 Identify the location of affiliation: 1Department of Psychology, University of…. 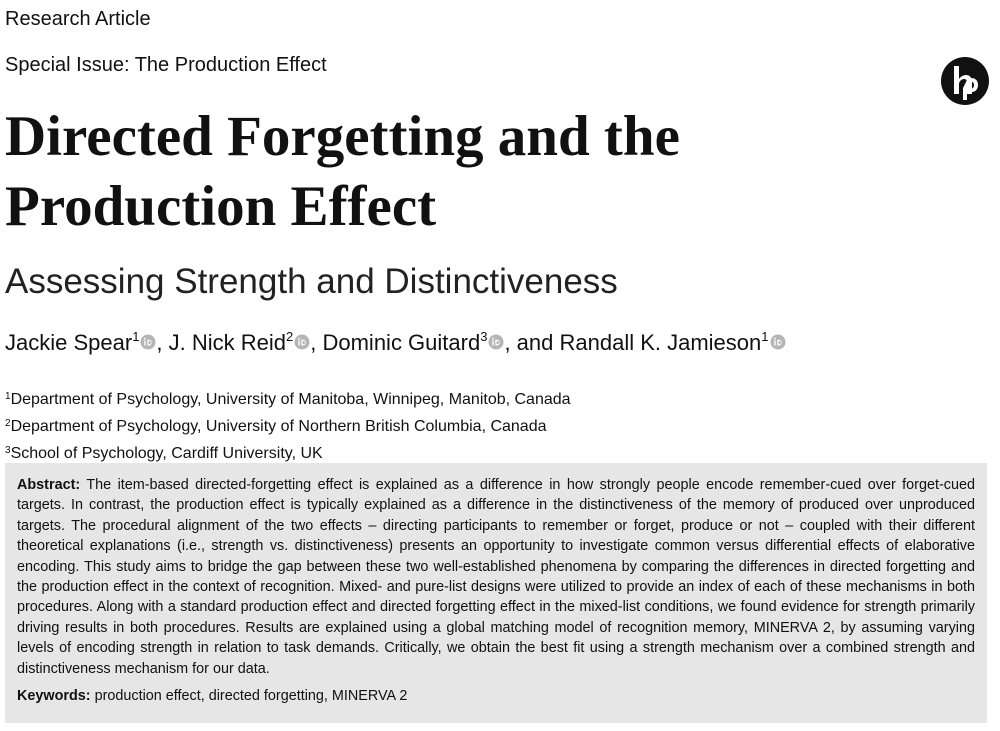
(288, 398).